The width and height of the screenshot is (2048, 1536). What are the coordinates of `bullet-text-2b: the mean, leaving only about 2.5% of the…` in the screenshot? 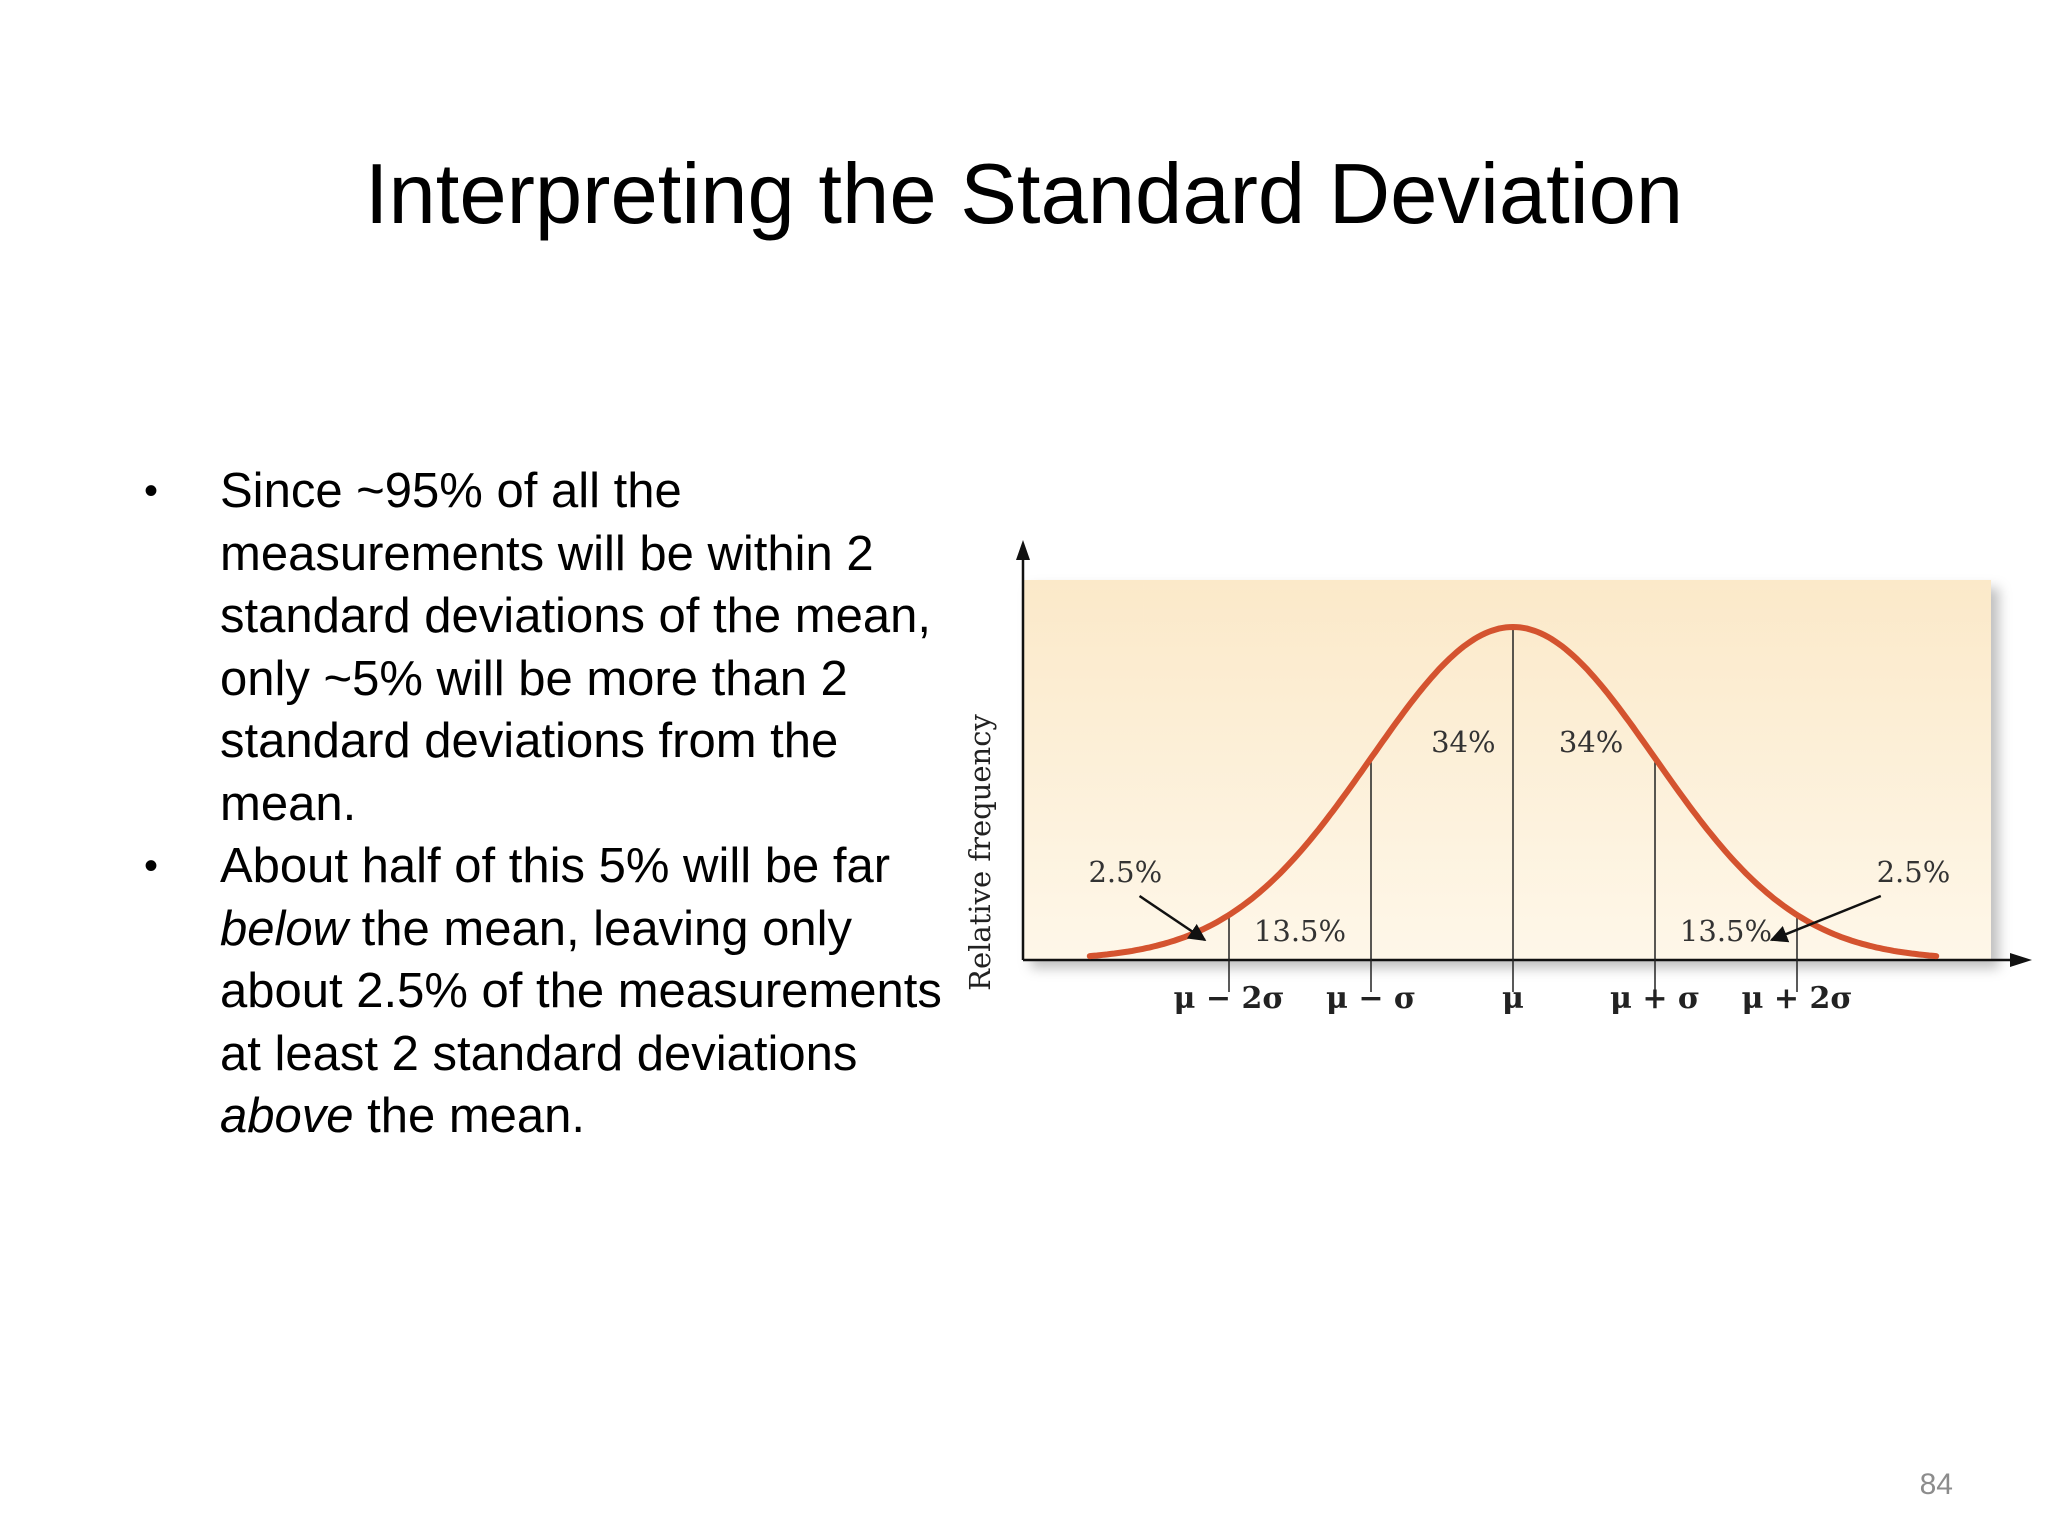 It's located at (581, 991).